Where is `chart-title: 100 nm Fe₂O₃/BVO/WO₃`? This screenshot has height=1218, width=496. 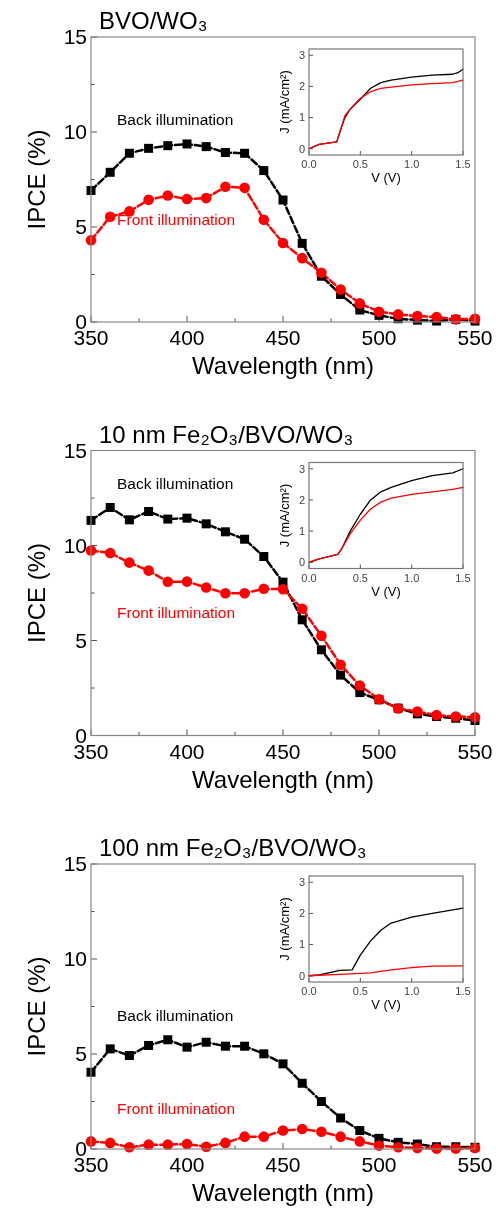
chart-title: 100 nm Fe₂O₃/BVO/WO₃ is located at coordinates (233, 847).